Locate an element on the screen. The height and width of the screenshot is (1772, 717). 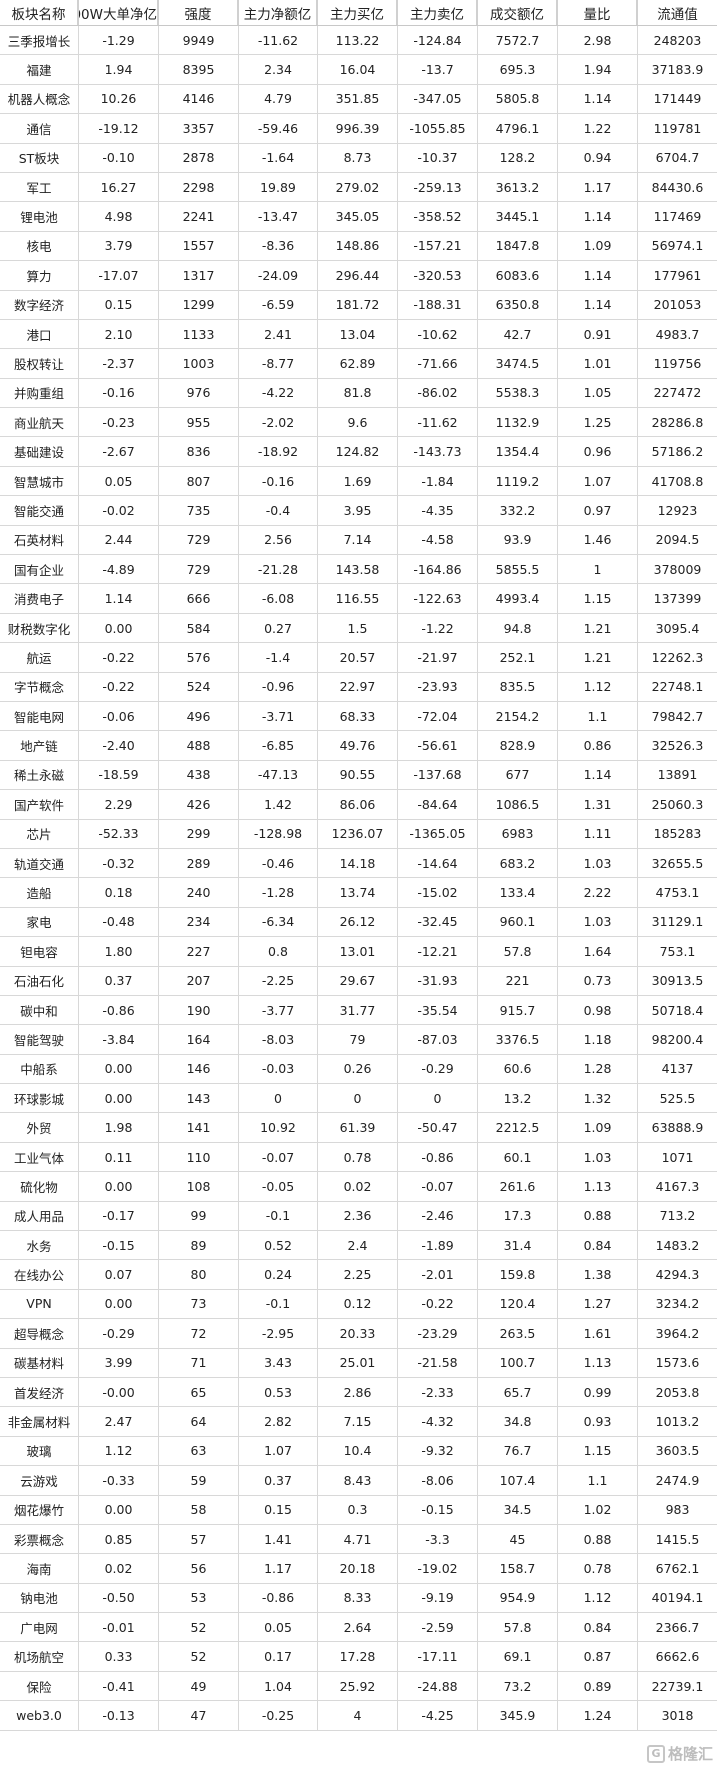
cell-strength: 438 is located at coordinates (199, 775).